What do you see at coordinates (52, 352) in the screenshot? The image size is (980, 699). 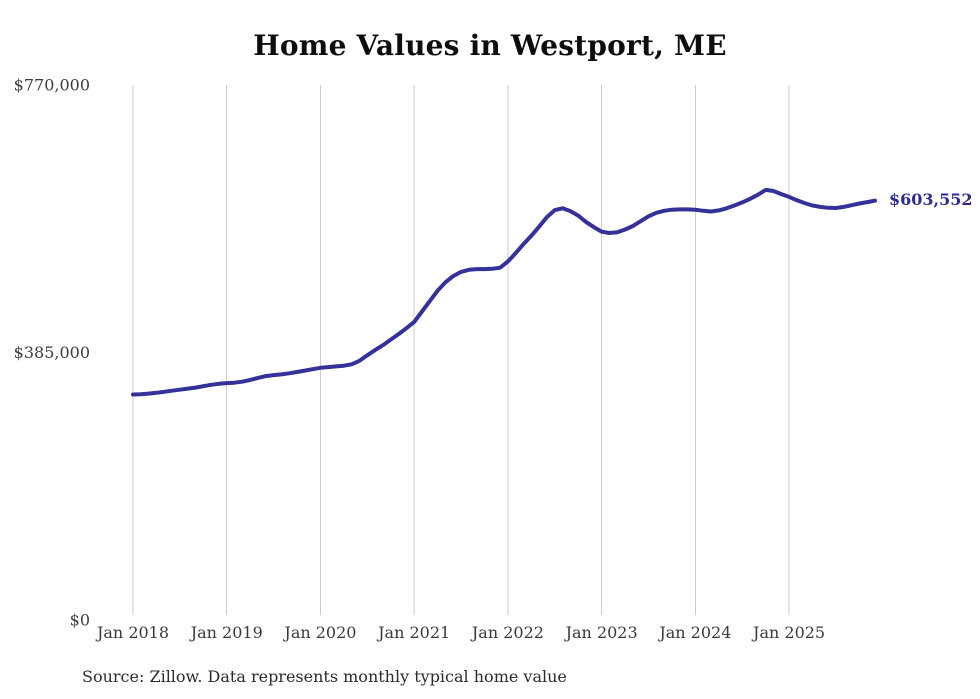 I see `y-axis-tick-label: $385,000` at bounding box center [52, 352].